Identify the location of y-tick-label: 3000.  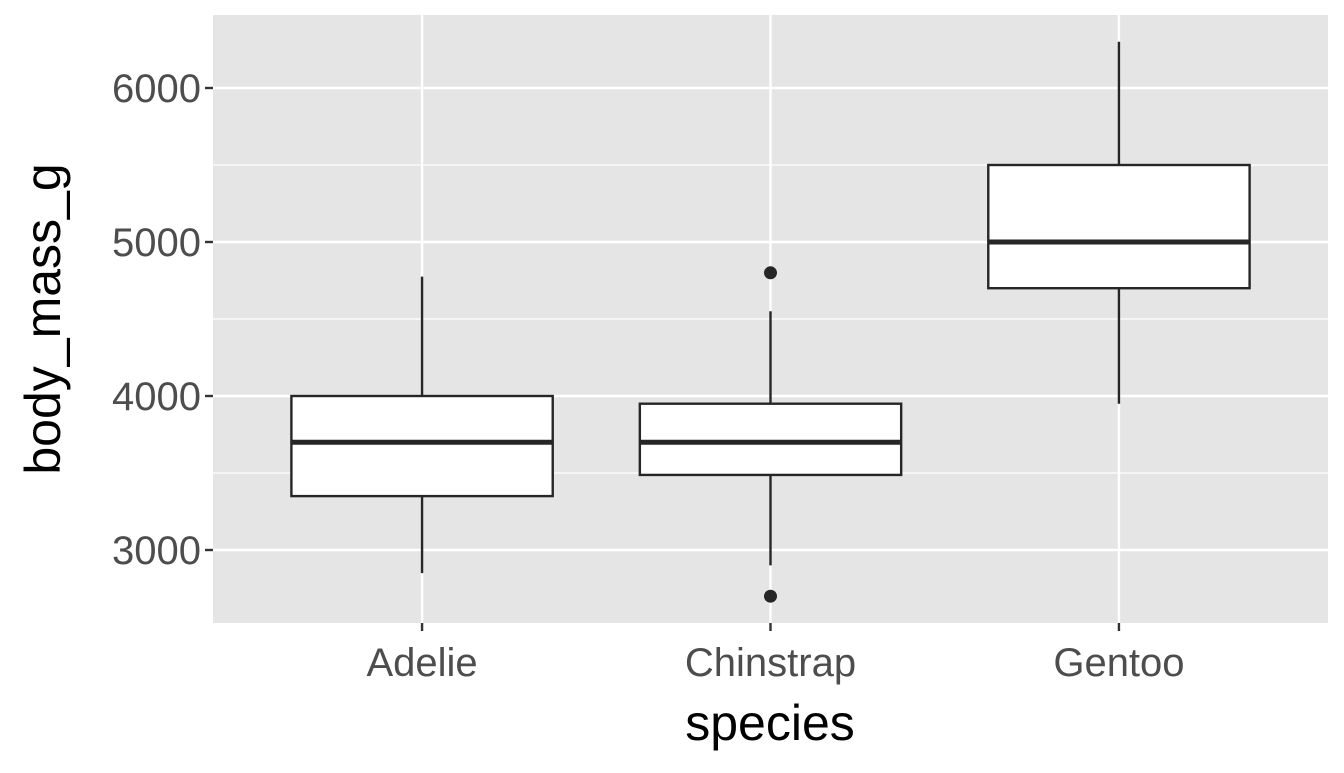
(156, 551).